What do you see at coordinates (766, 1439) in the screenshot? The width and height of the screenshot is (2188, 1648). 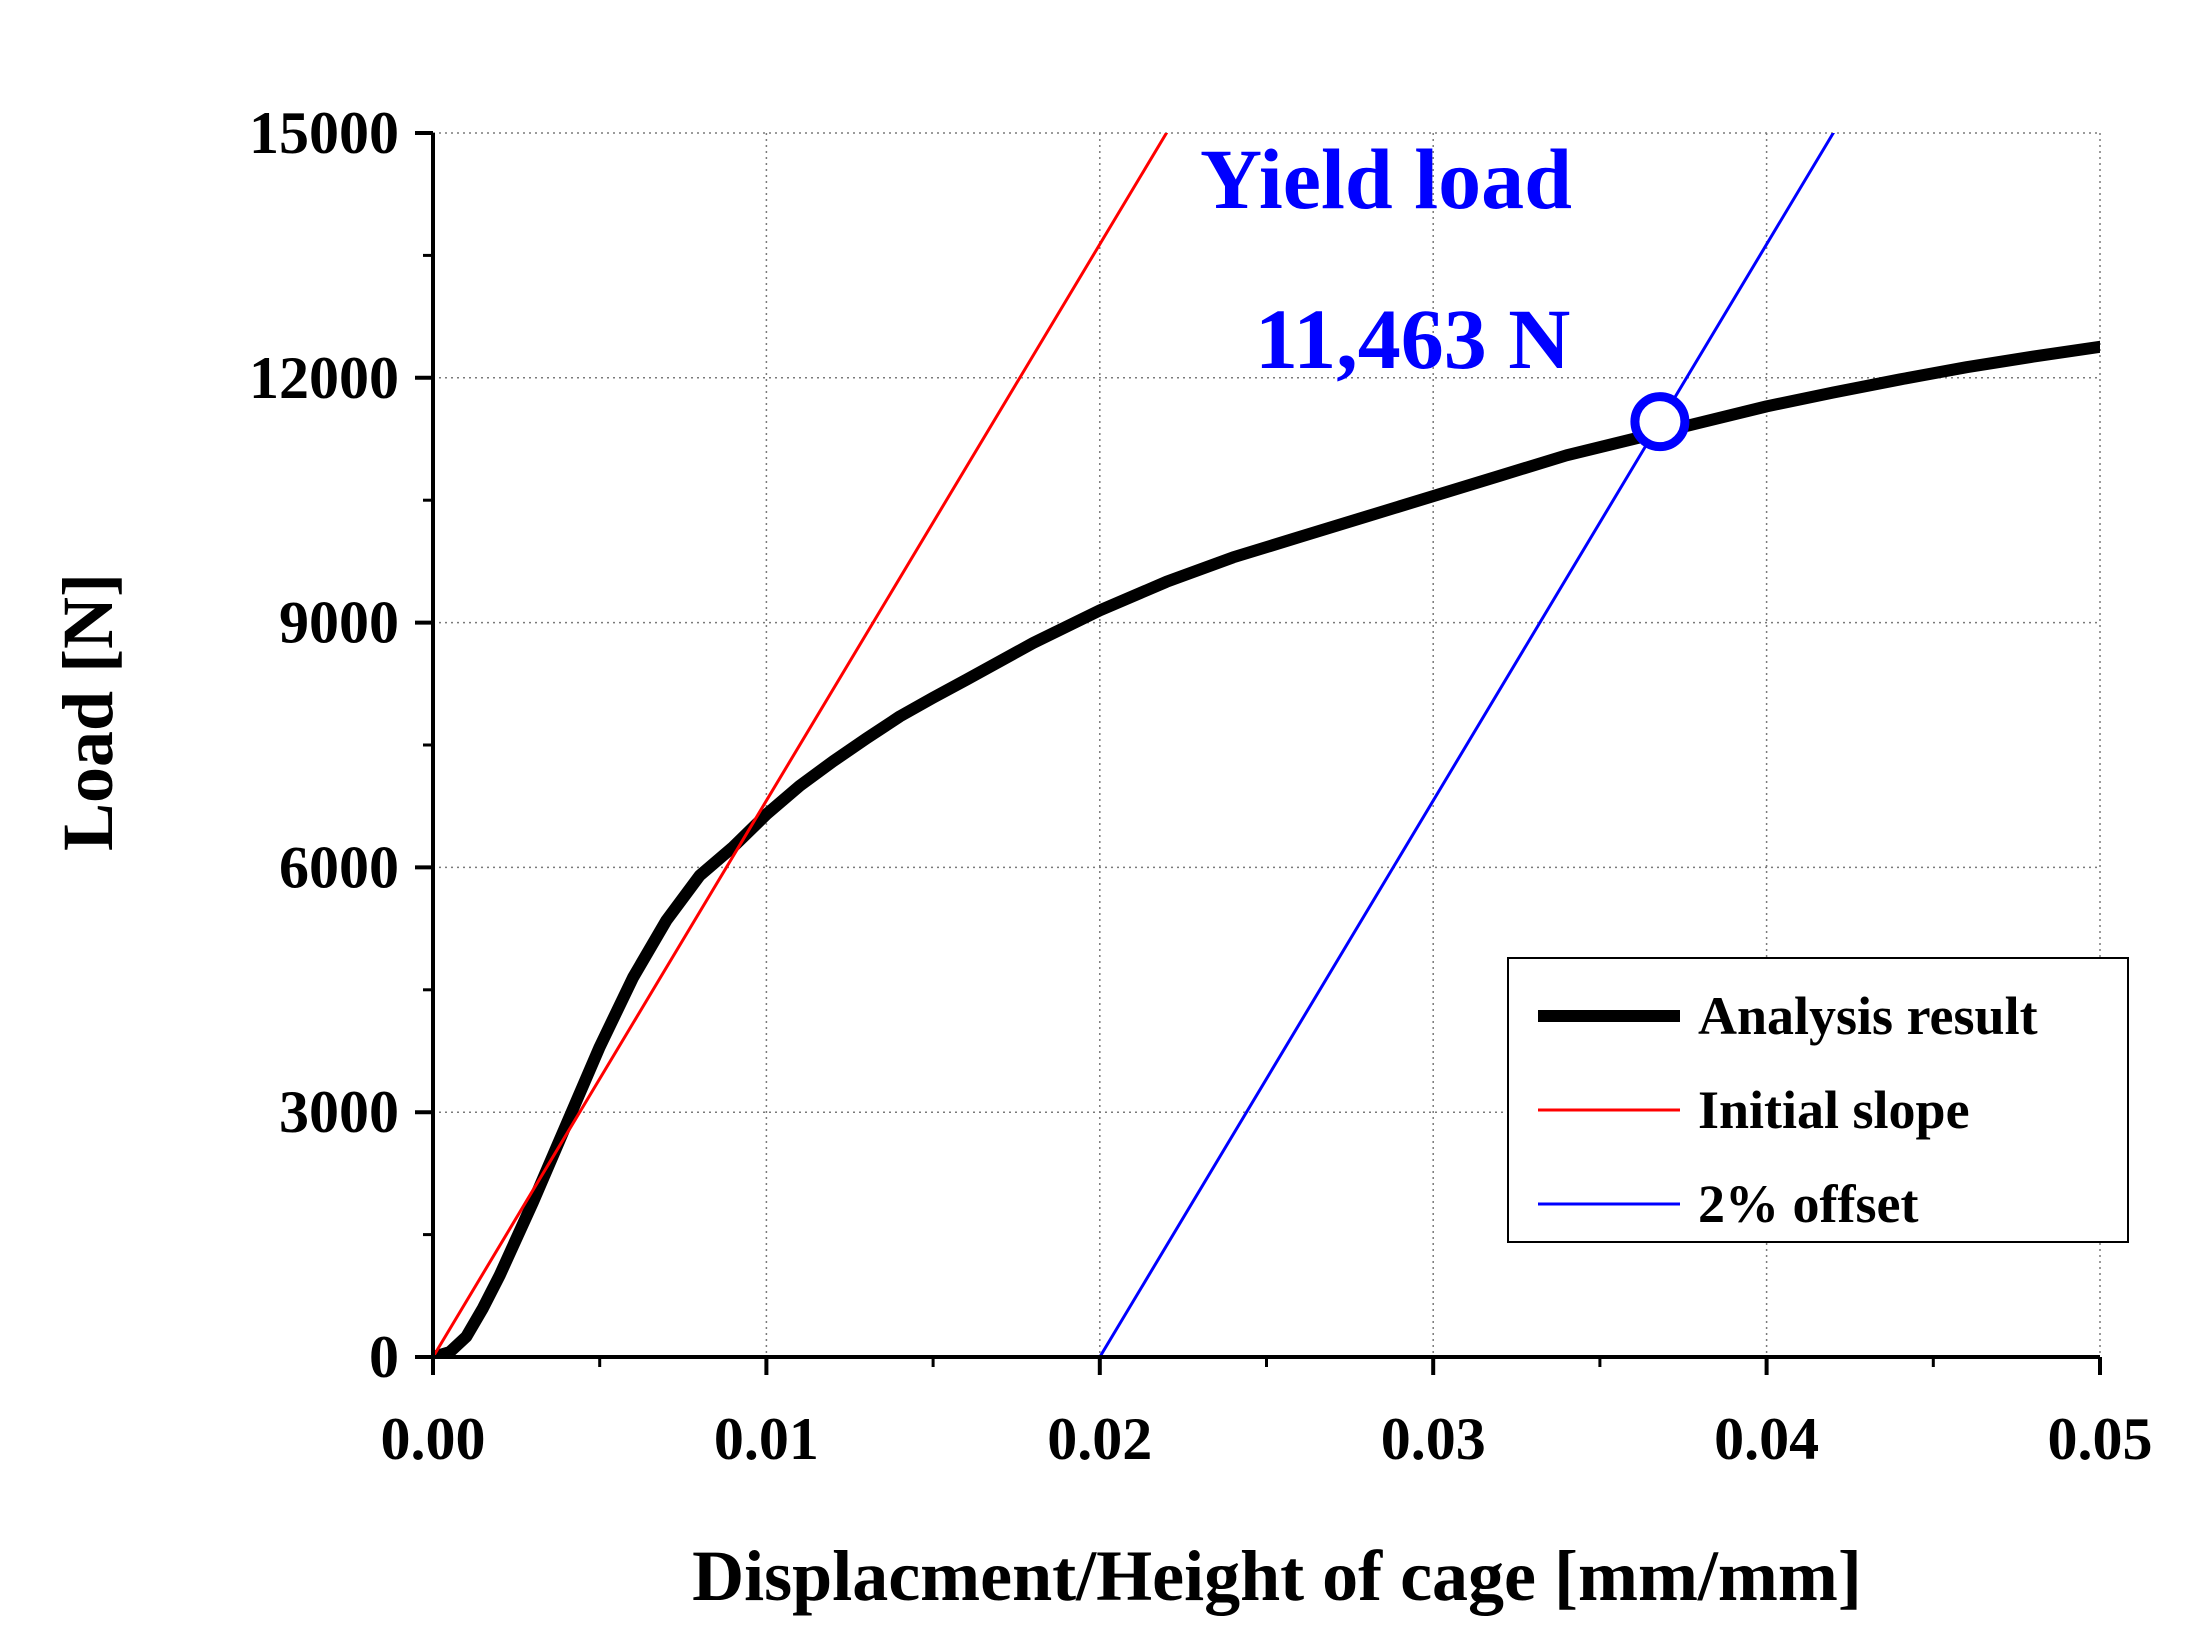 I see `x-tick-label: 0.01` at bounding box center [766, 1439].